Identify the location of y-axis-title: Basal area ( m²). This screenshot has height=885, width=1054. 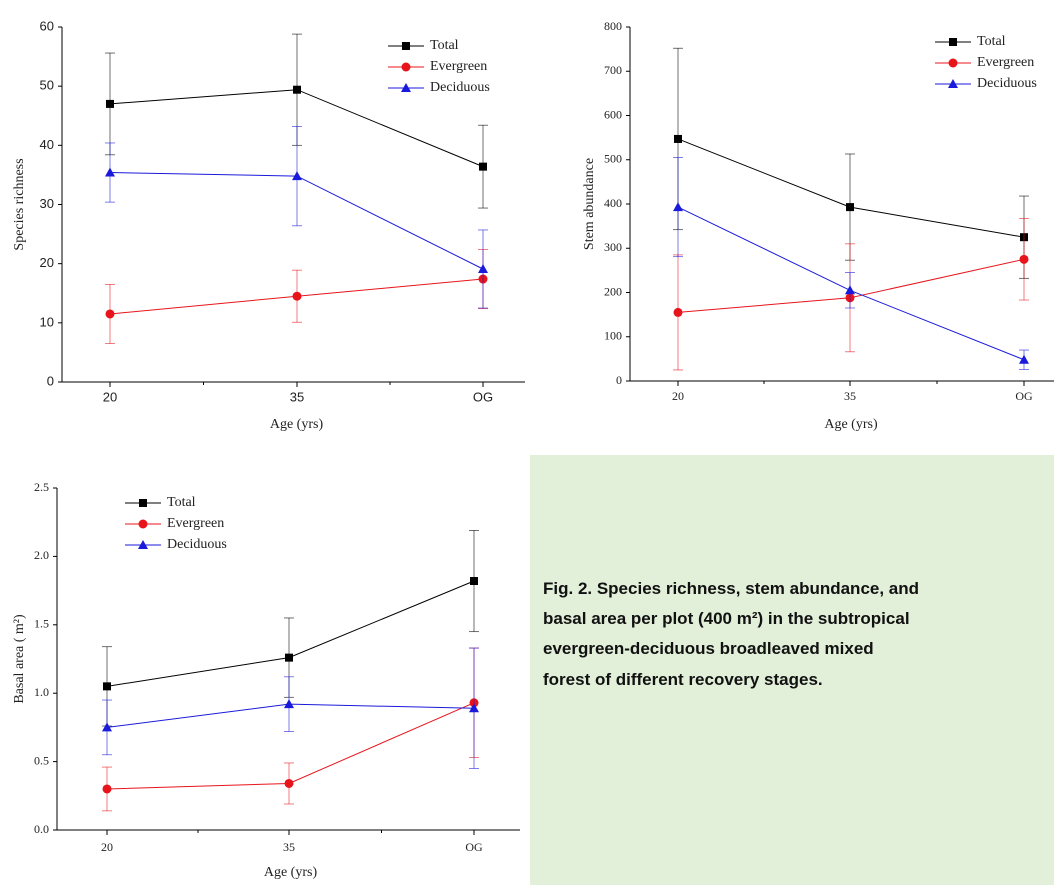
(19, 659).